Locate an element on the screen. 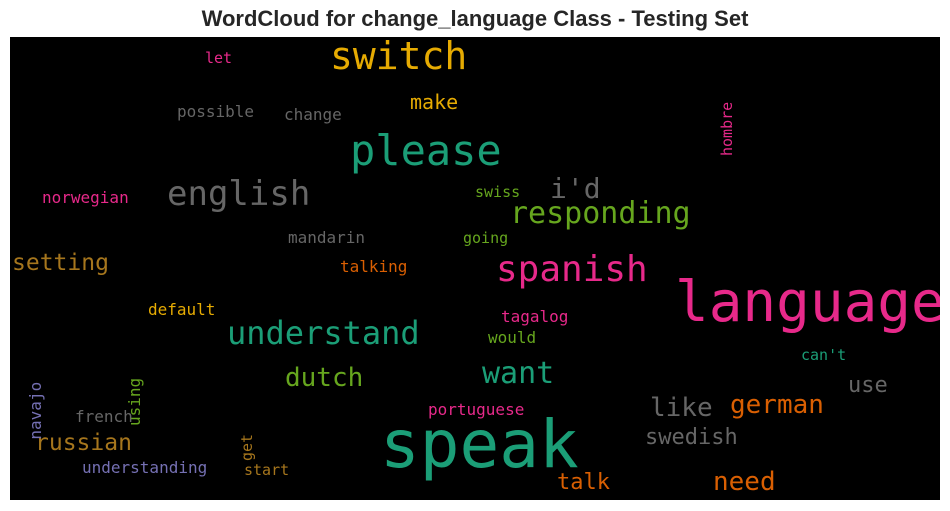  word-please: please is located at coordinates (426, 150).